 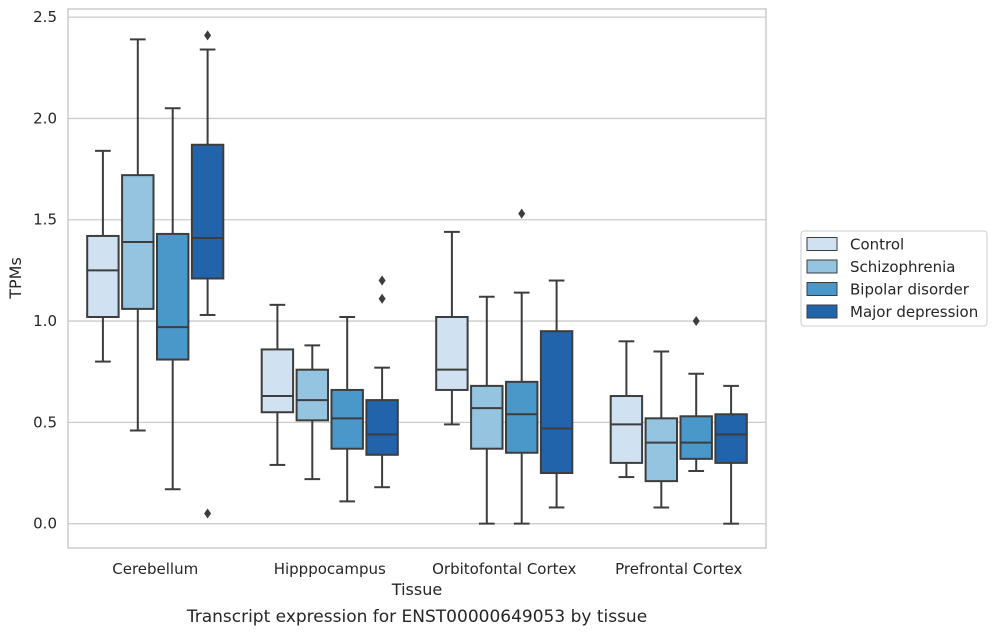 What do you see at coordinates (15, 278) in the screenshot?
I see `y-axis-label: TPMs` at bounding box center [15, 278].